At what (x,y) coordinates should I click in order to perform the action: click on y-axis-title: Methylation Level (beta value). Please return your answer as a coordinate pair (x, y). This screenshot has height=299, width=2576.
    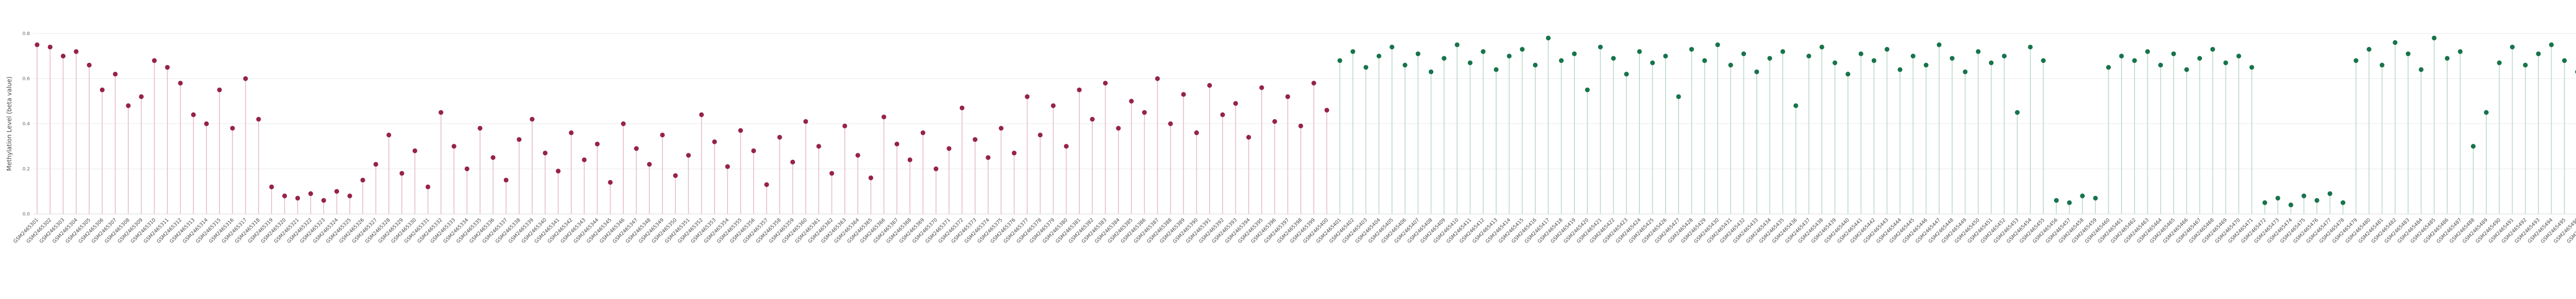
    Looking at the image, I should click on (9, 123).